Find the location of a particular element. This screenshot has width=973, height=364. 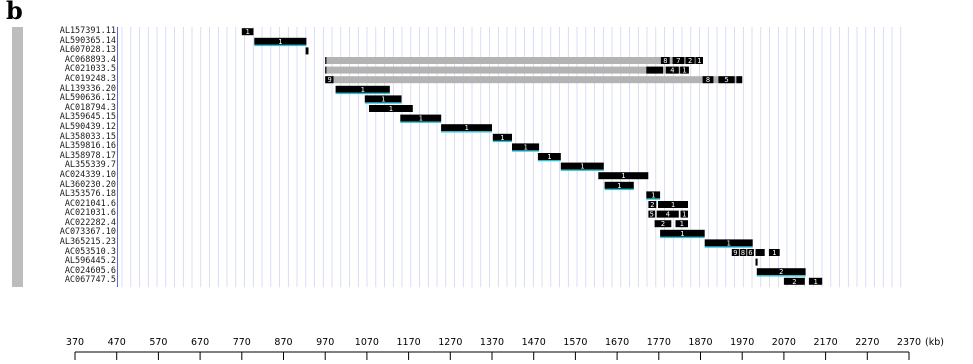

clone-row is located at coordinates (307, 51).